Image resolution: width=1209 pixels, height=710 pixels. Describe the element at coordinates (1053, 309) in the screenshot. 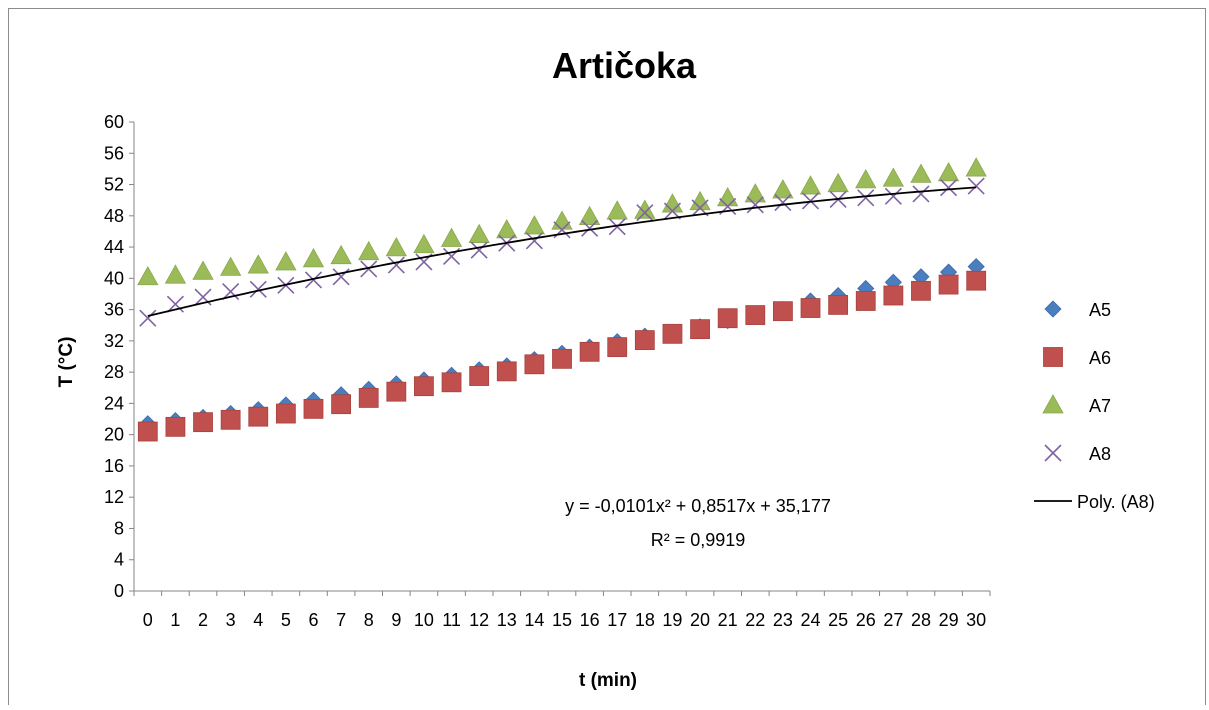

I see `legend-marker-a5` at that location.